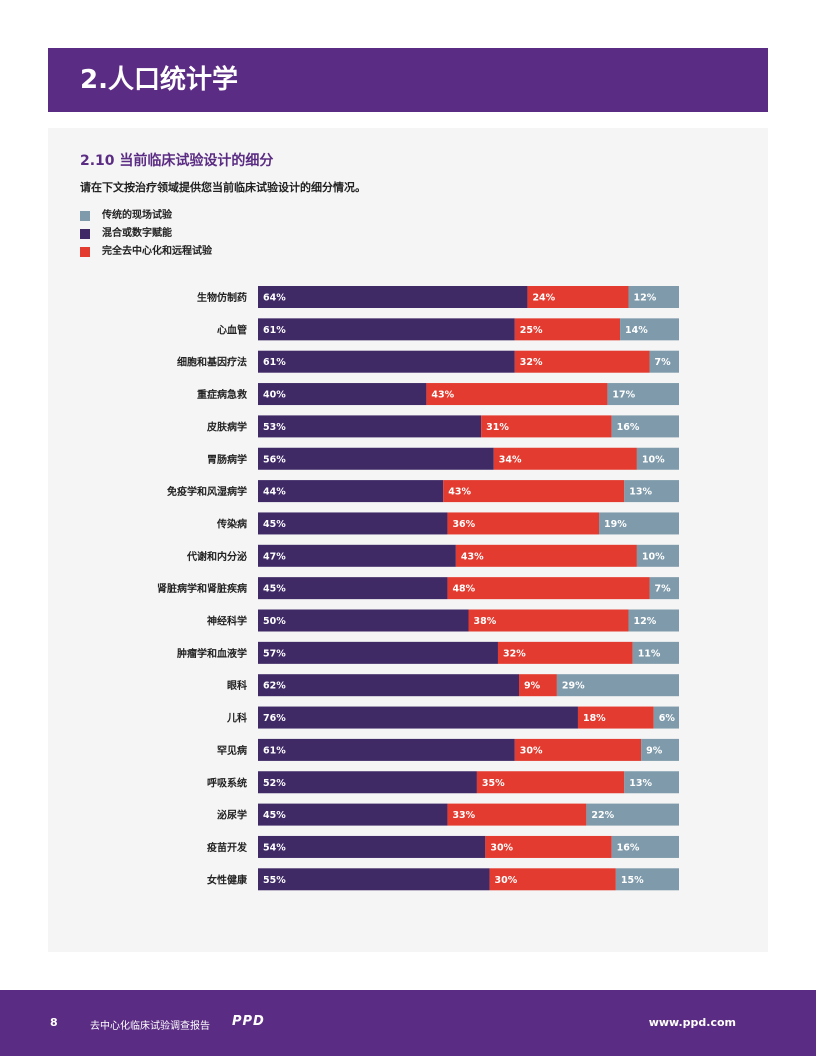 This screenshot has height=1056, width=816. What do you see at coordinates (216, 556) in the screenshot?
I see `category-label: 代谢和内分泌` at bounding box center [216, 556].